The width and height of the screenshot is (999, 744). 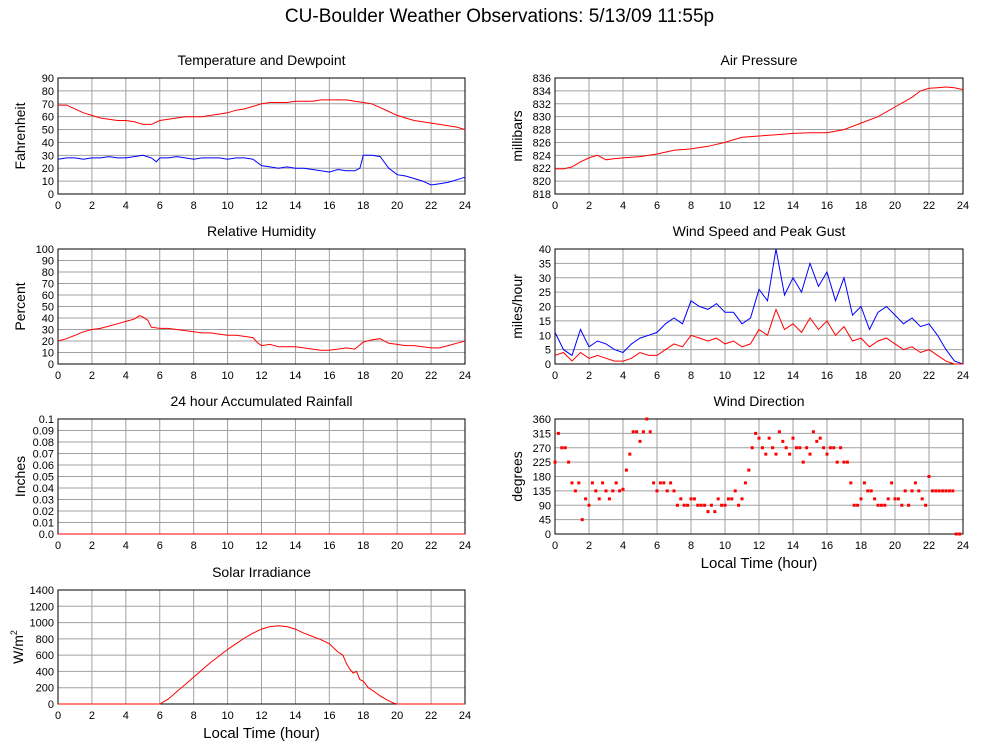 What do you see at coordinates (542, 434) in the screenshot?
I see `y-tick-label: 315` at bounding box center [542, 434].